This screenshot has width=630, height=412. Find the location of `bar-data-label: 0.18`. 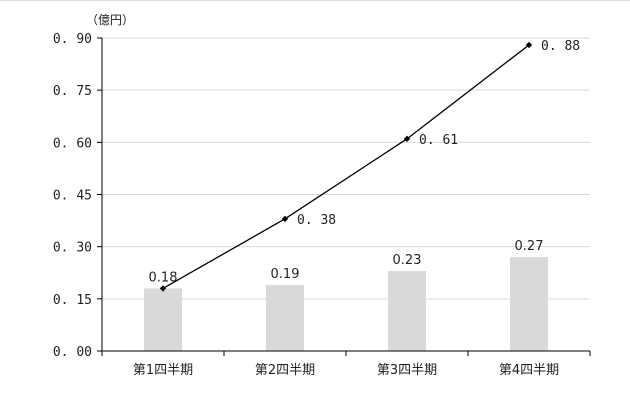

bar-data-label: 0.18 is located at coordinates (163, 277).